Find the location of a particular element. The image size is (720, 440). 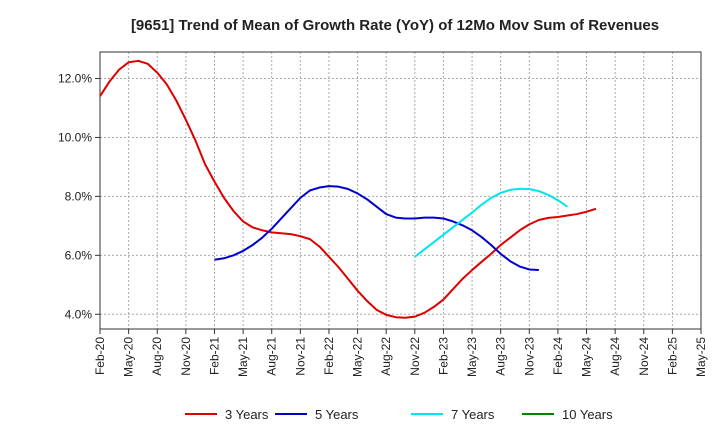

legend: 3 Years 5 Years 7 Years 10 Years is located at coordinates (399, 414).